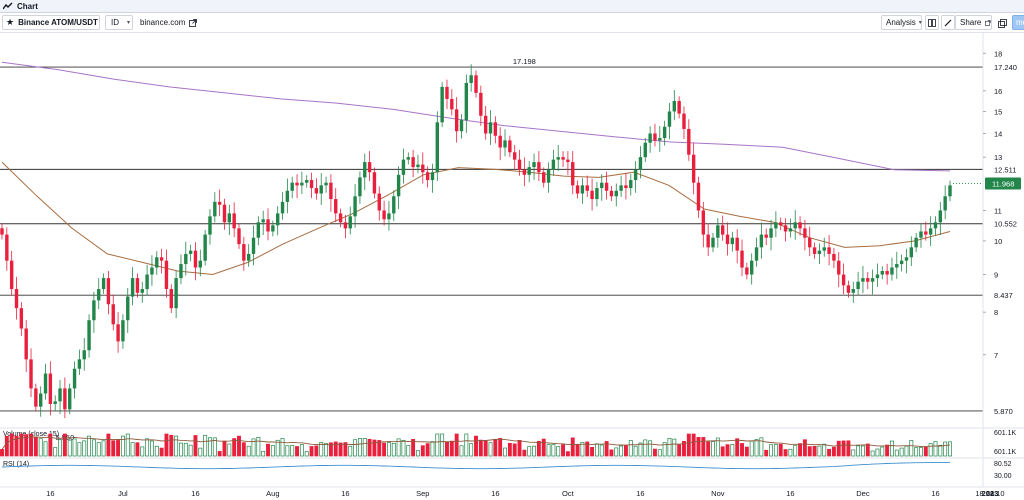 This screenshot has height=500, width=1024. What do you see at coordinates (10, 22) in the screenshot?
I see `star-icon: ★` at bounding box center [10, 22].